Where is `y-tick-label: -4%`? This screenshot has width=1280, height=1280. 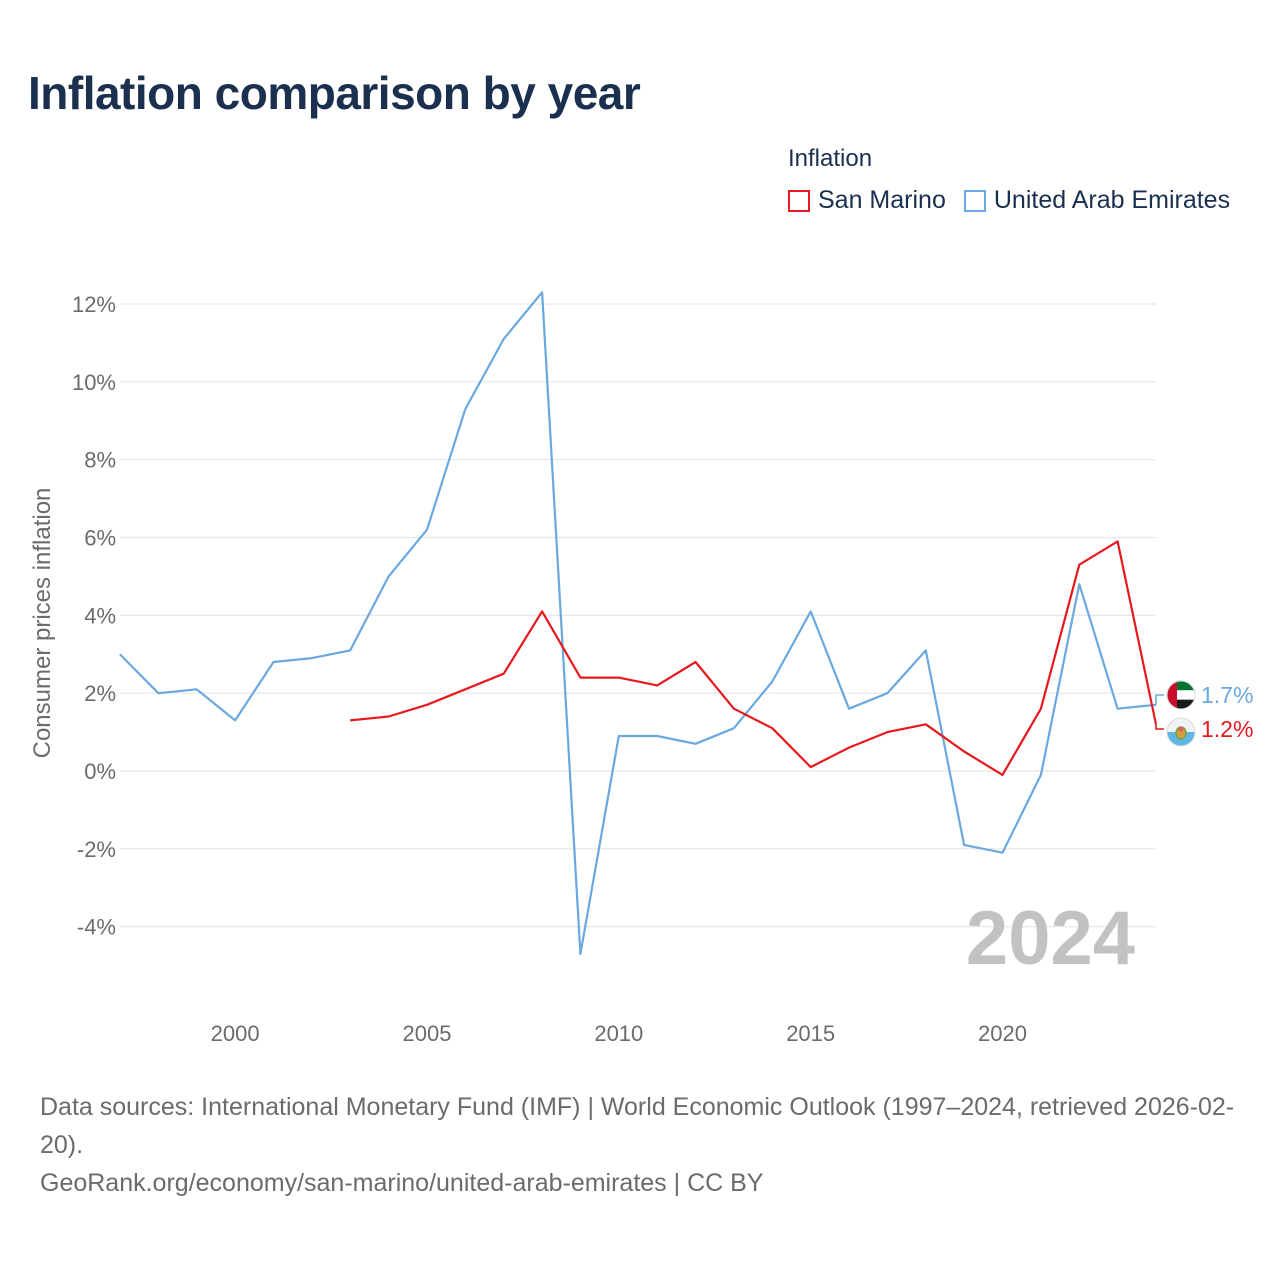 y-tick-label: -4% is located at coordinates (96, 927).